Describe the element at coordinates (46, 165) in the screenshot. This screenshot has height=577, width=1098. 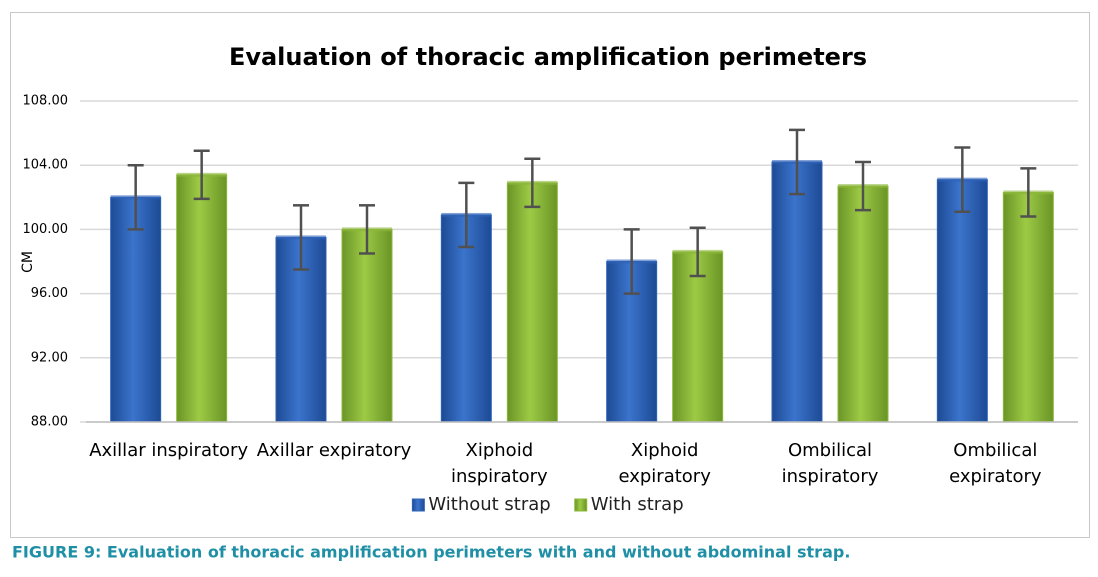
I see `y-tick-label: 104.00` at that location.